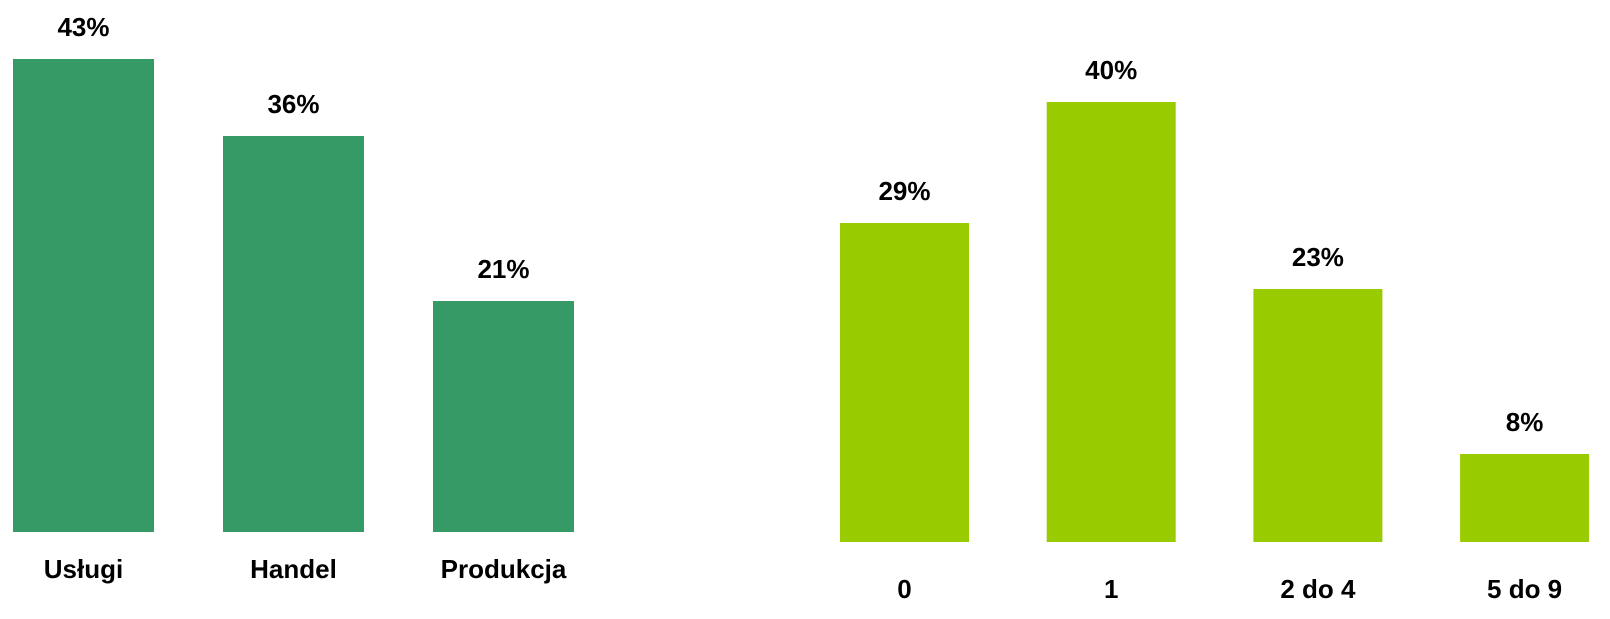  I want to click on value-label: 36%, so click(293, 104).